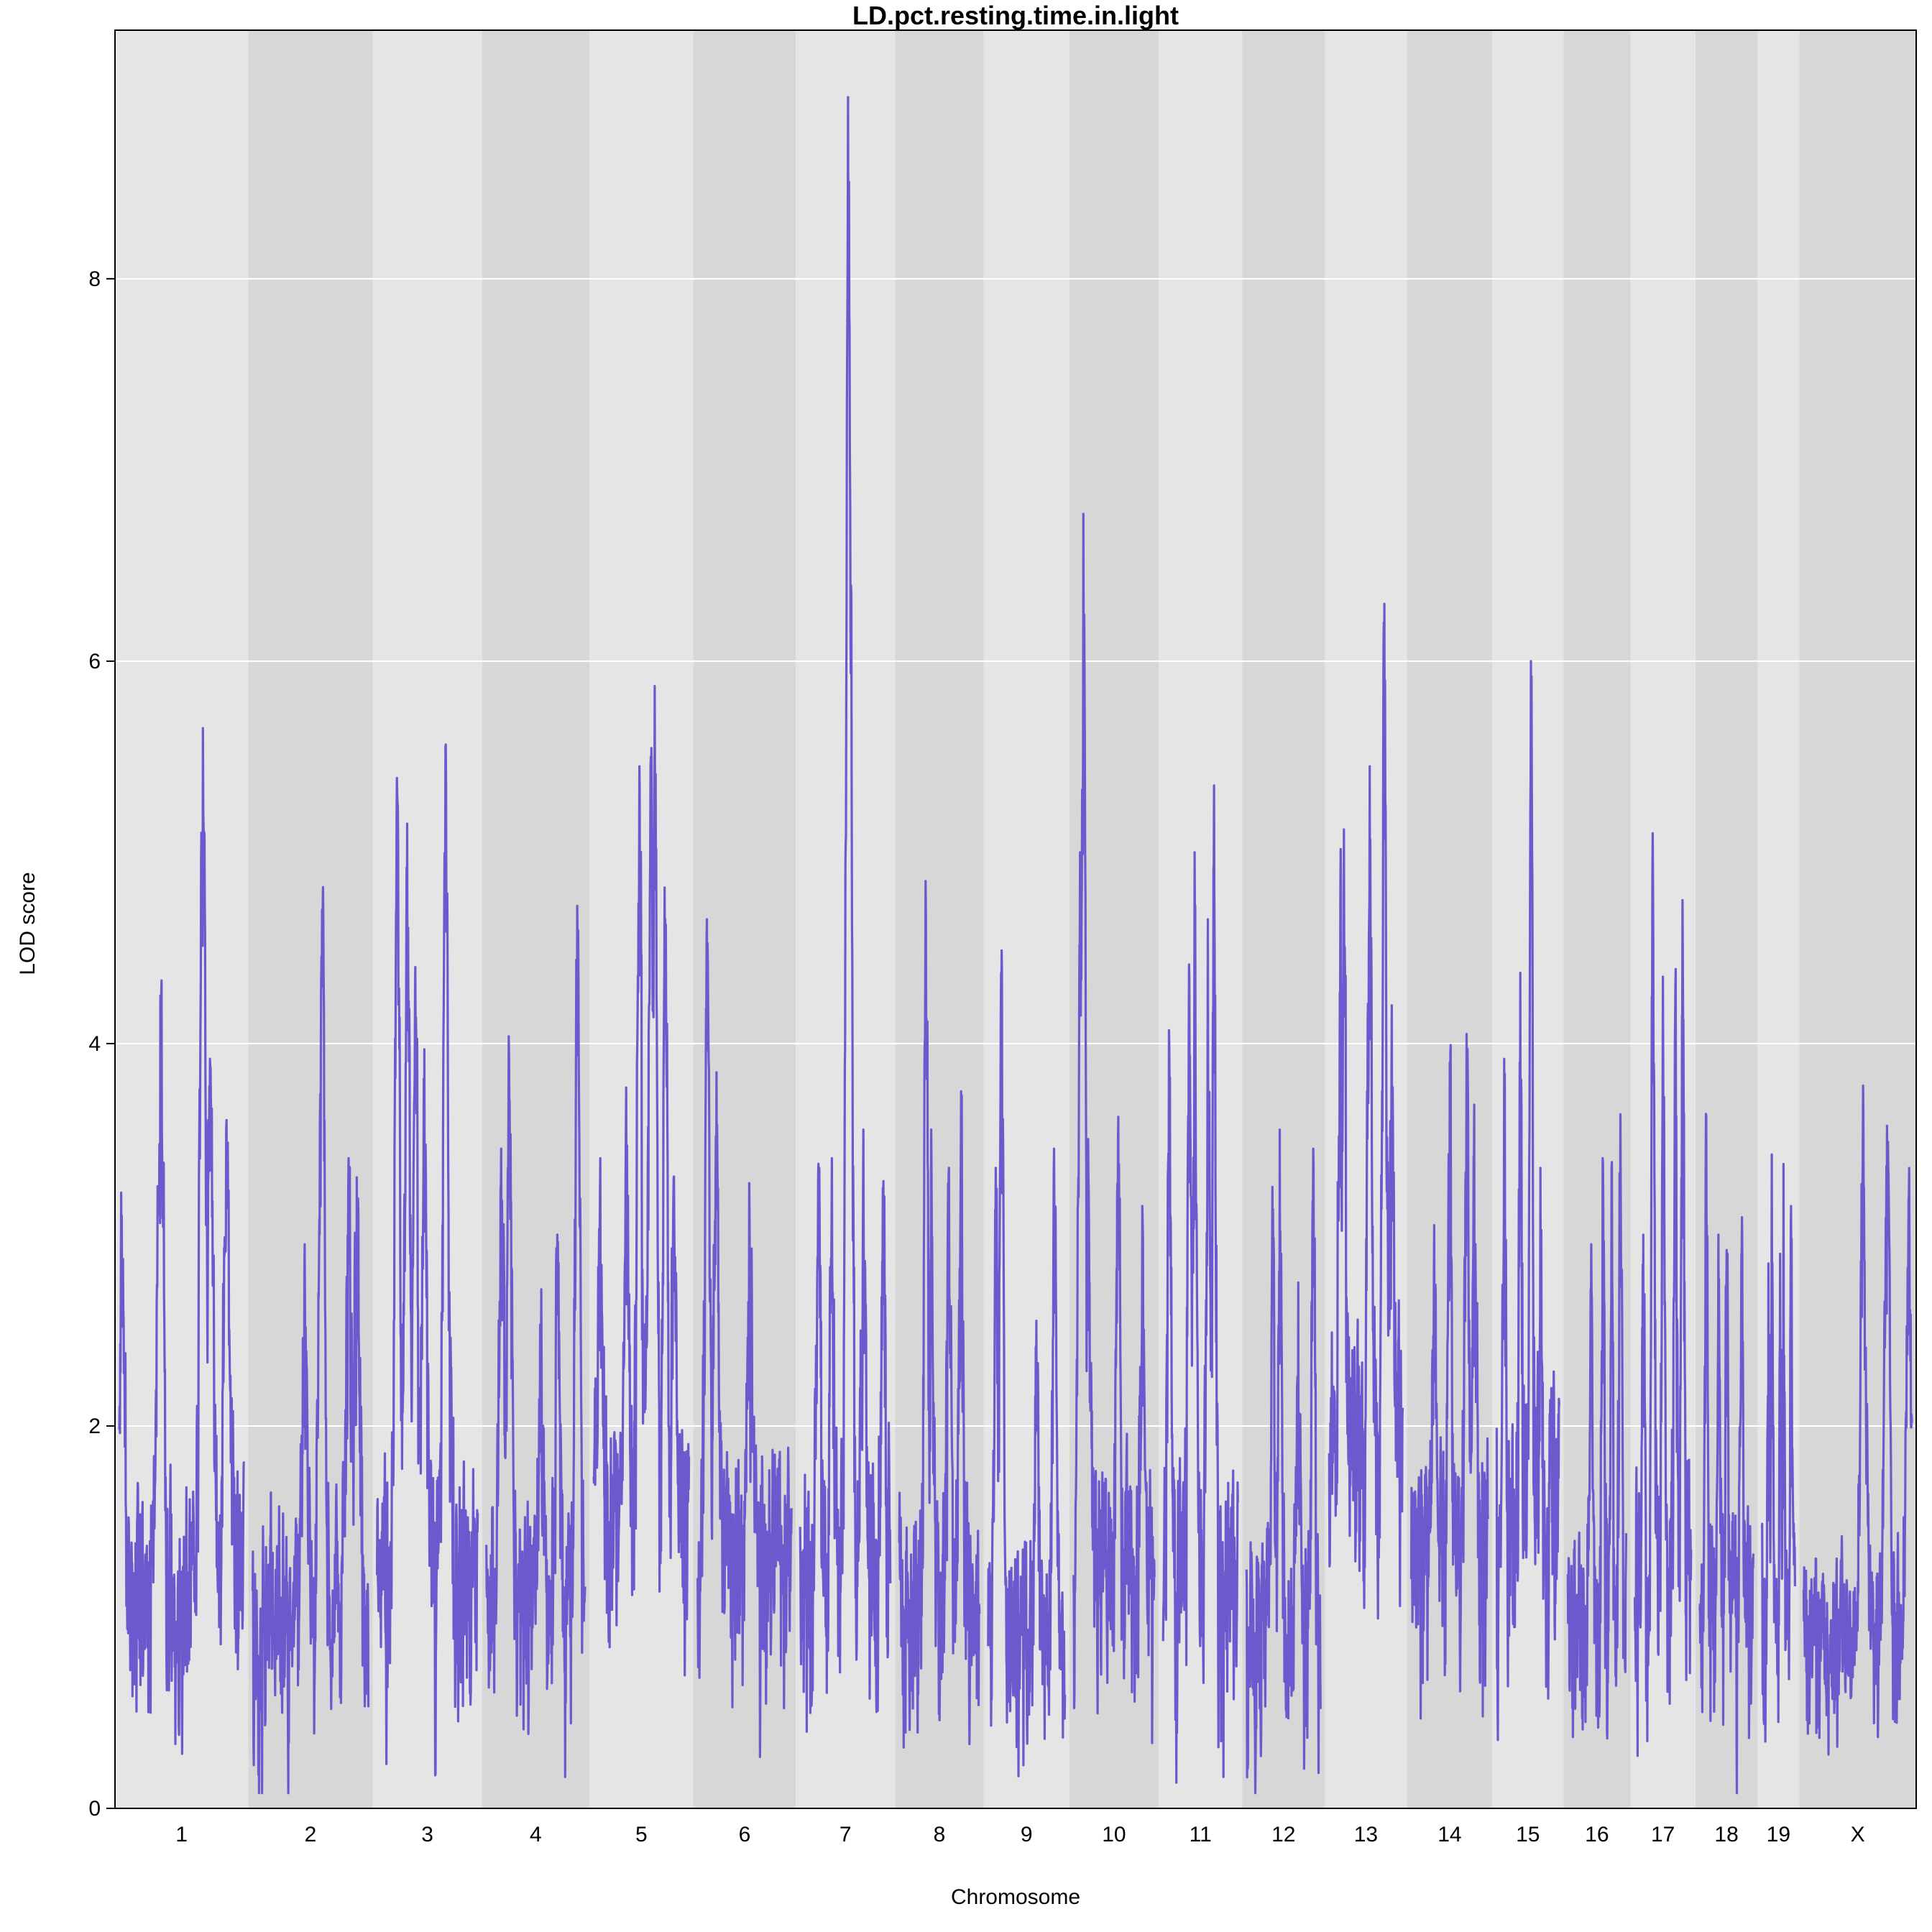  Describe the element at coordinates (94, 1809) in the screenshot. I see `y-tick-label-0: 0` at that location.